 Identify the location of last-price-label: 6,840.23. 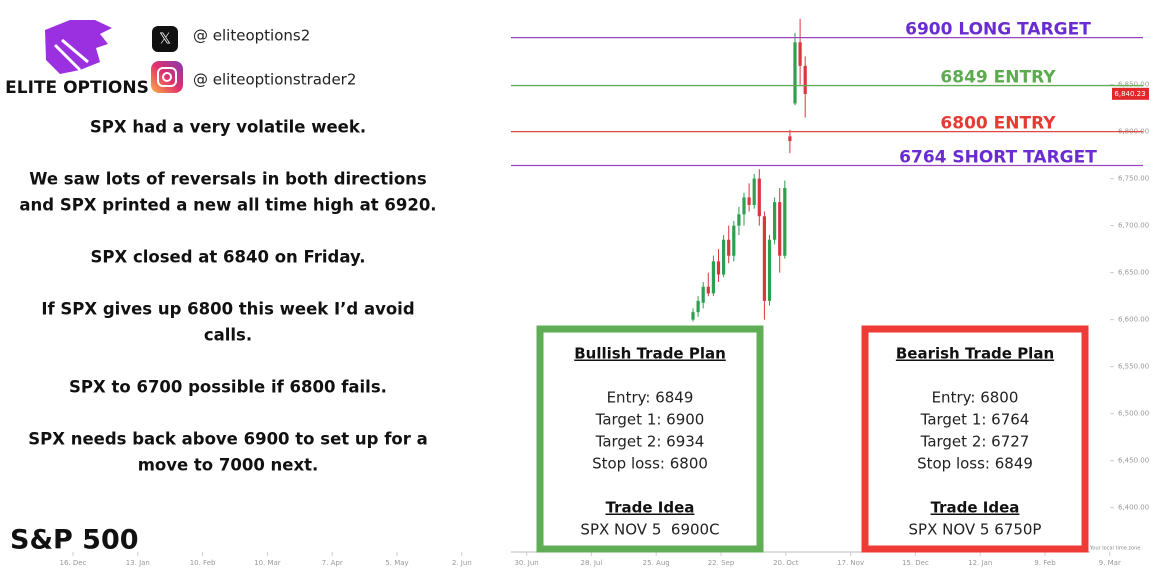
(1129, 94).